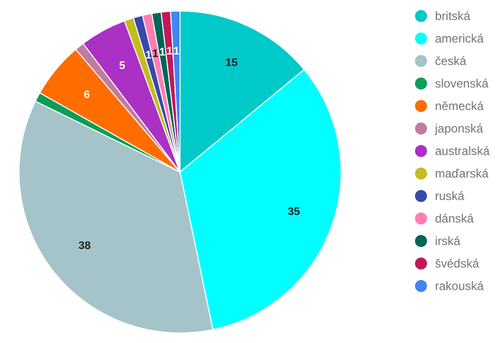 The image size is (500, 343). What do you see at coordinates (459, 39) in the screenshot?
I see `legend-label: americká` at bounding box center [459, 39].